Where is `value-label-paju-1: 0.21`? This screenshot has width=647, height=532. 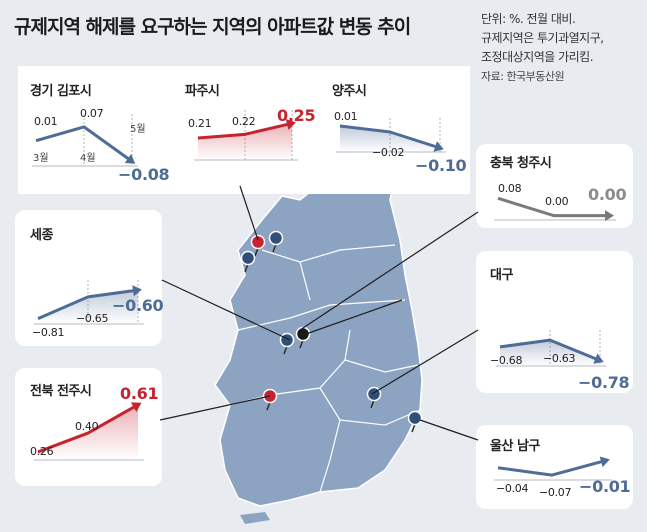 value-label-paju-1: 0.21 is located at coordinates (200, 123).